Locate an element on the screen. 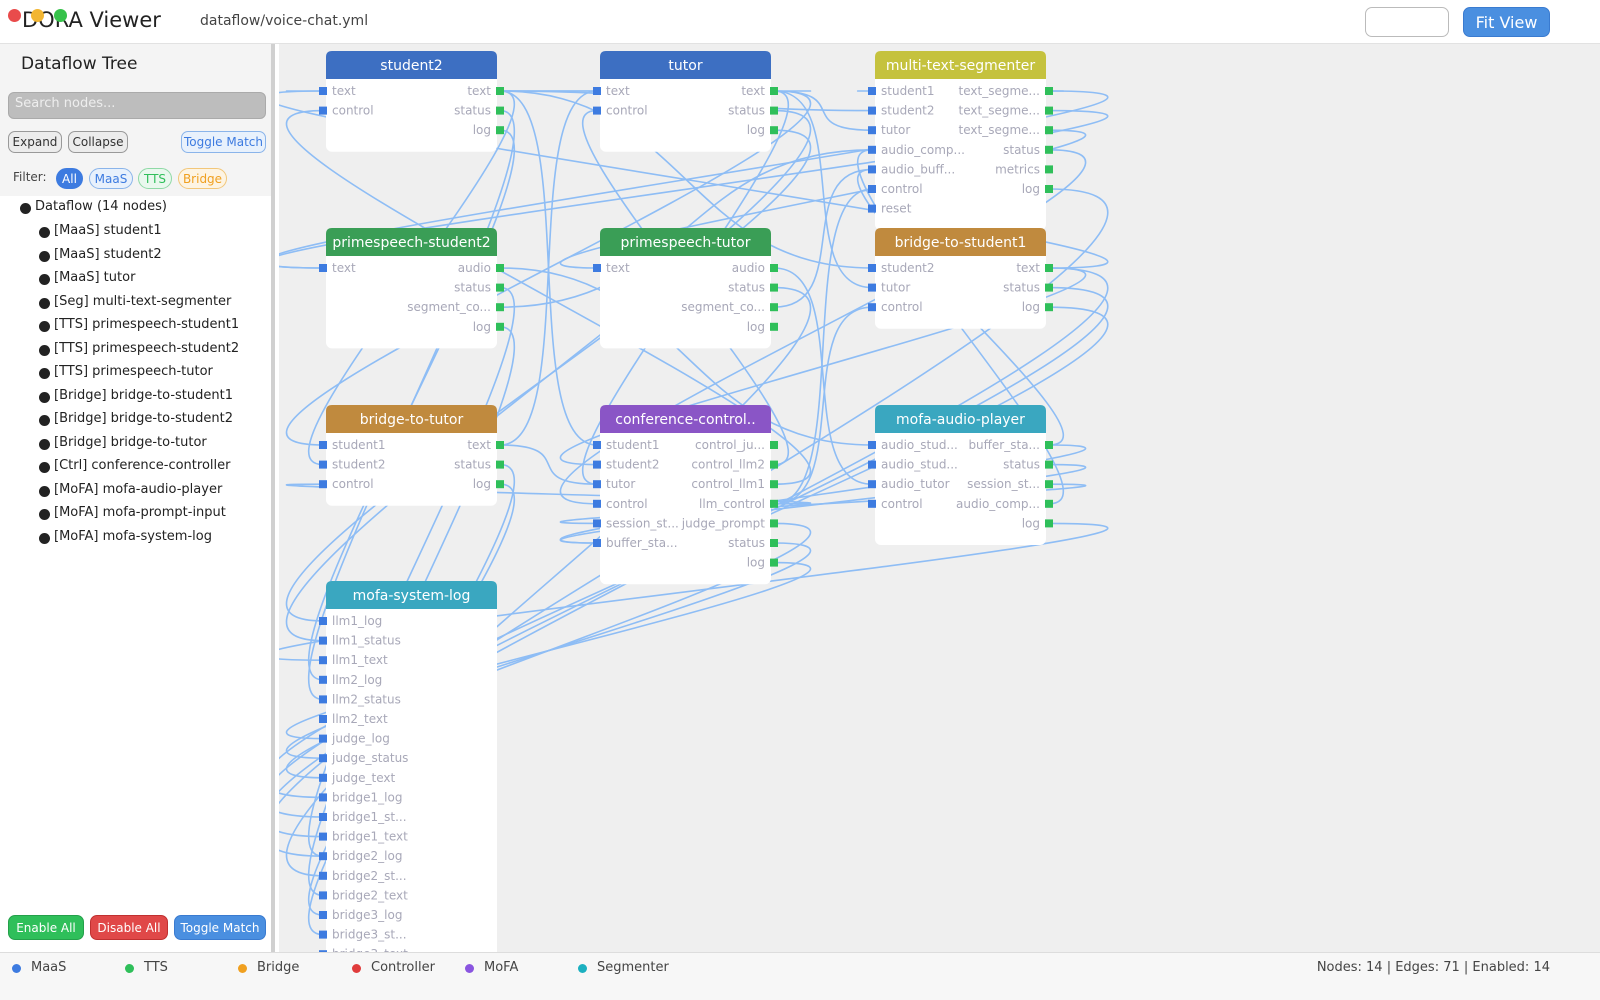 The image size is (1600, 1000). tree-item: [Bridge] bridge-to-tutor is located at coordinates (123, 442).